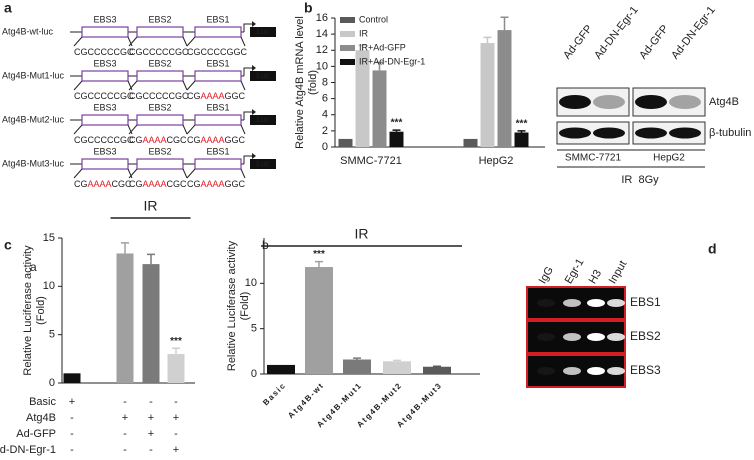 The width and height of the screenshot is (754, 460). What do you see at coordinates (325, 115) in the screenshot?
I see `y-tick-label: 4` at bounding box center [325, 115].